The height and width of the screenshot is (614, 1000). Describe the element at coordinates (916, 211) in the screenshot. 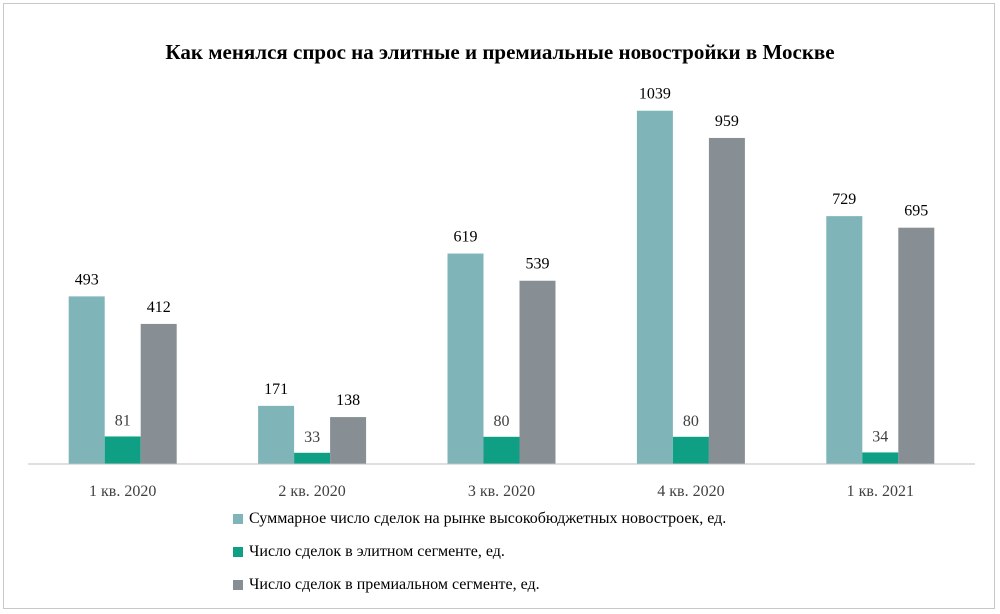

I see `data-label-premium-5: 695` at that location.